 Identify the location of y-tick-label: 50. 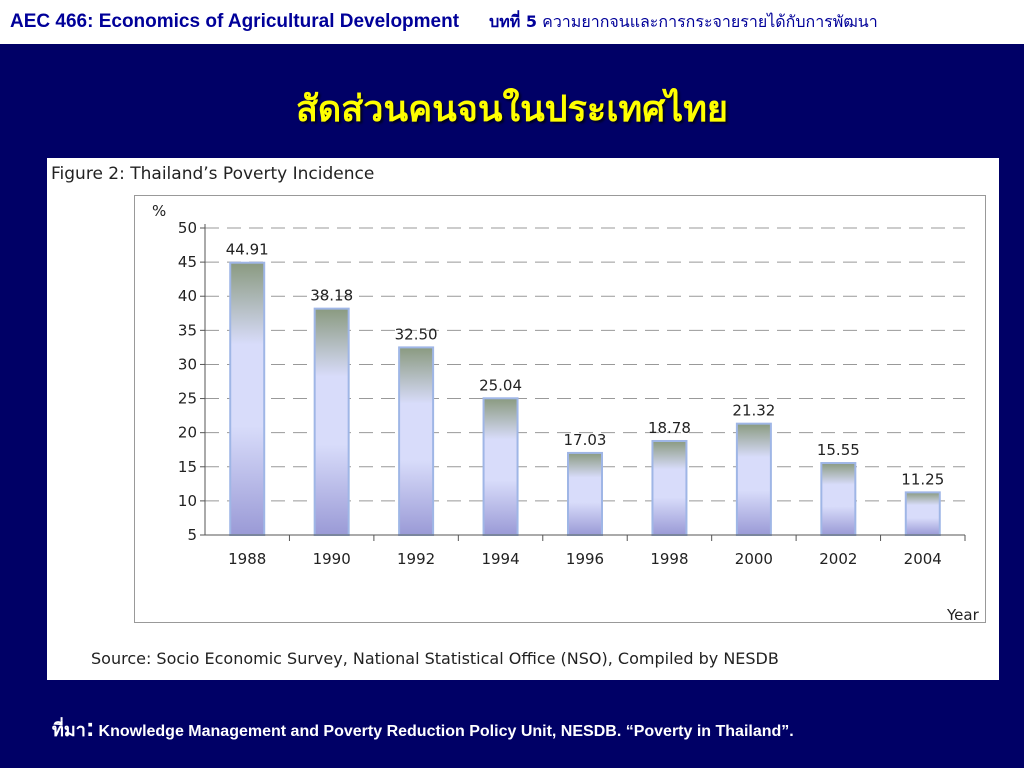
(187, 228).